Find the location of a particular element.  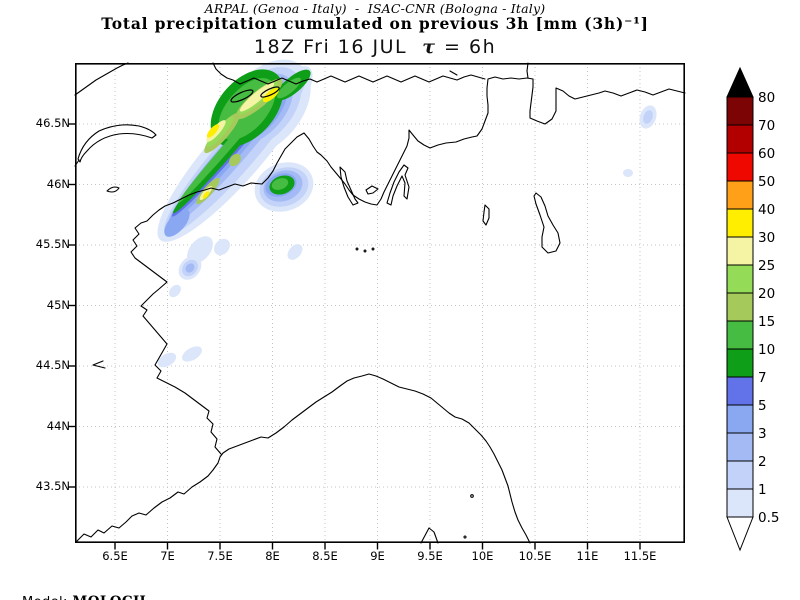

lat-tick-label: 43.5N is located at coordinates (52, 486).